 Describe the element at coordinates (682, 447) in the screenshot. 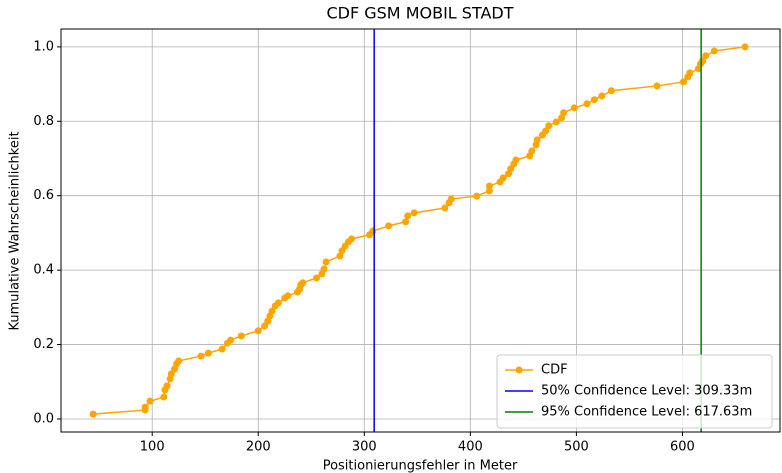

I see `x-tick-label: 600` at that location.